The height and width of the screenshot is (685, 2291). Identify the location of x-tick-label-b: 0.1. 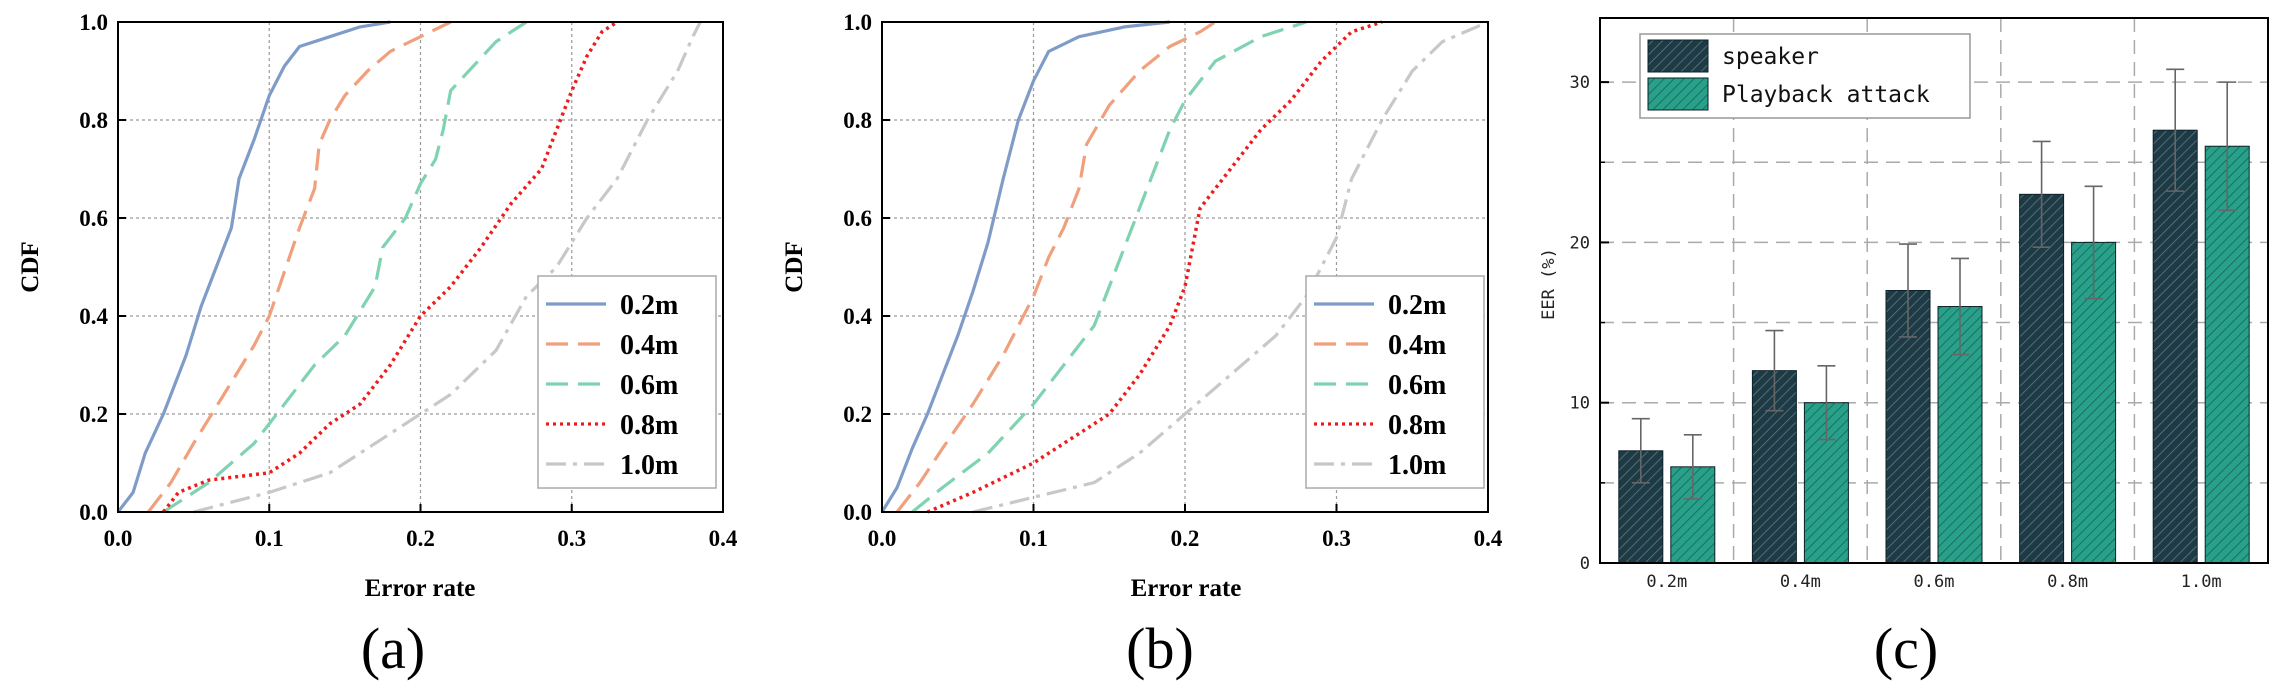
(1033, 538).